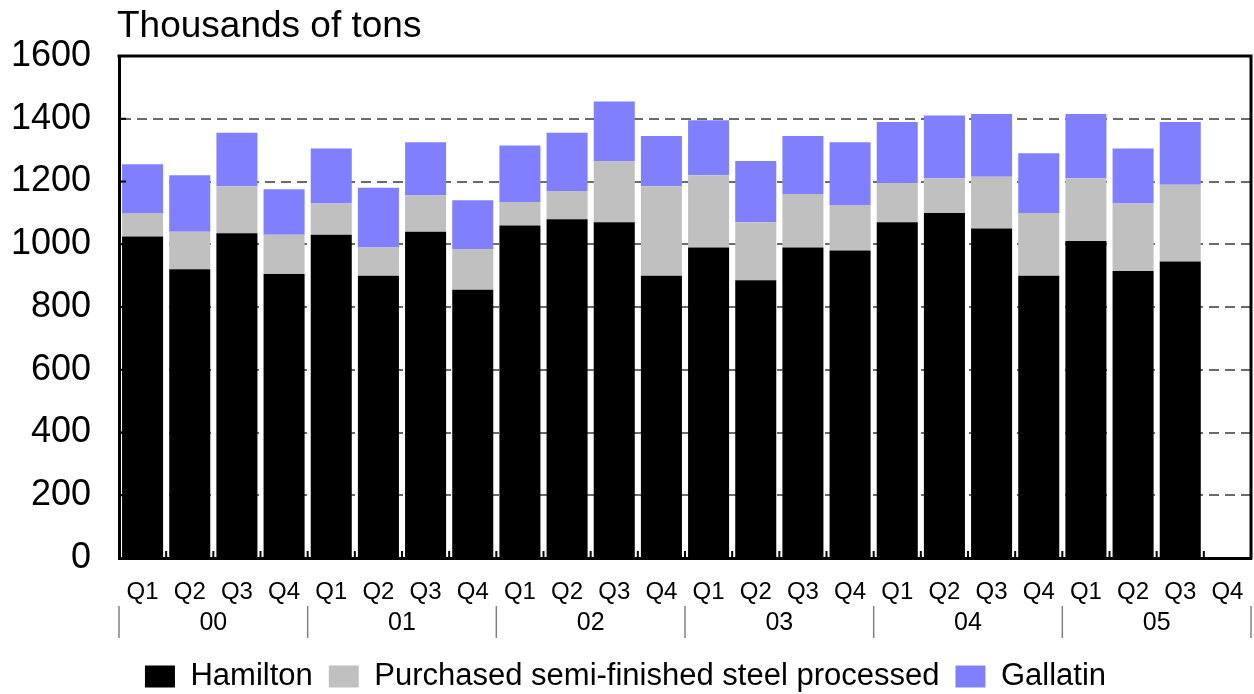 Image resolution: width=1254 pixels, height=694 pixels. I want to click on y-tick-label: 1600, so click(50, 53).